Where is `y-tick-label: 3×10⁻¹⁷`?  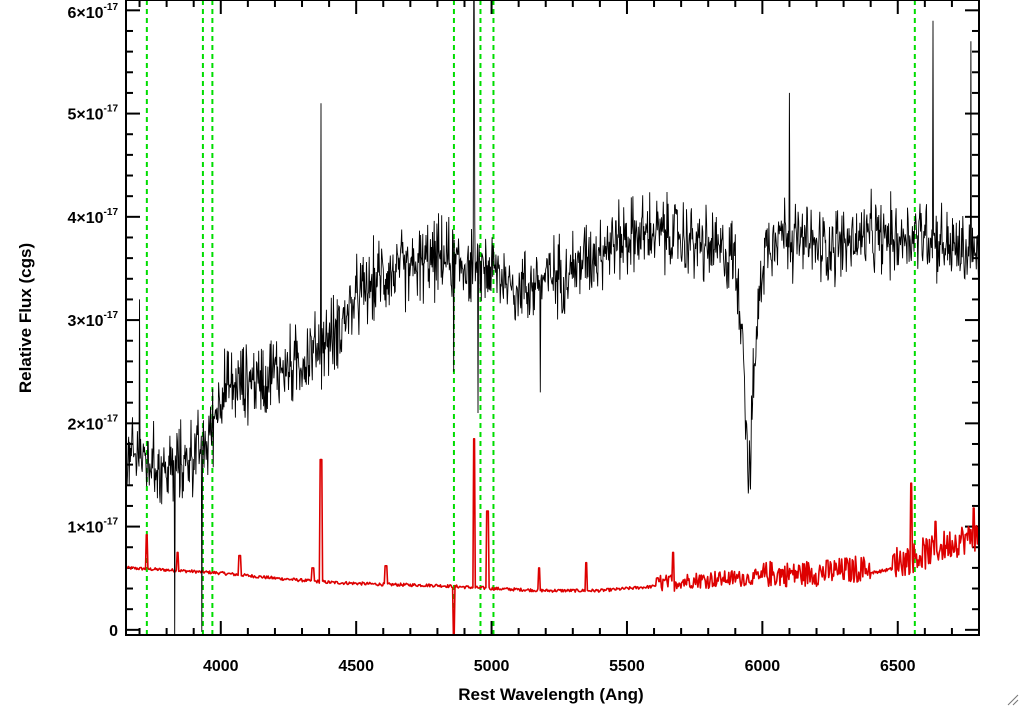 y-tick-label: 3×10⁻¹⁷ is located at coordinates (93, 320).